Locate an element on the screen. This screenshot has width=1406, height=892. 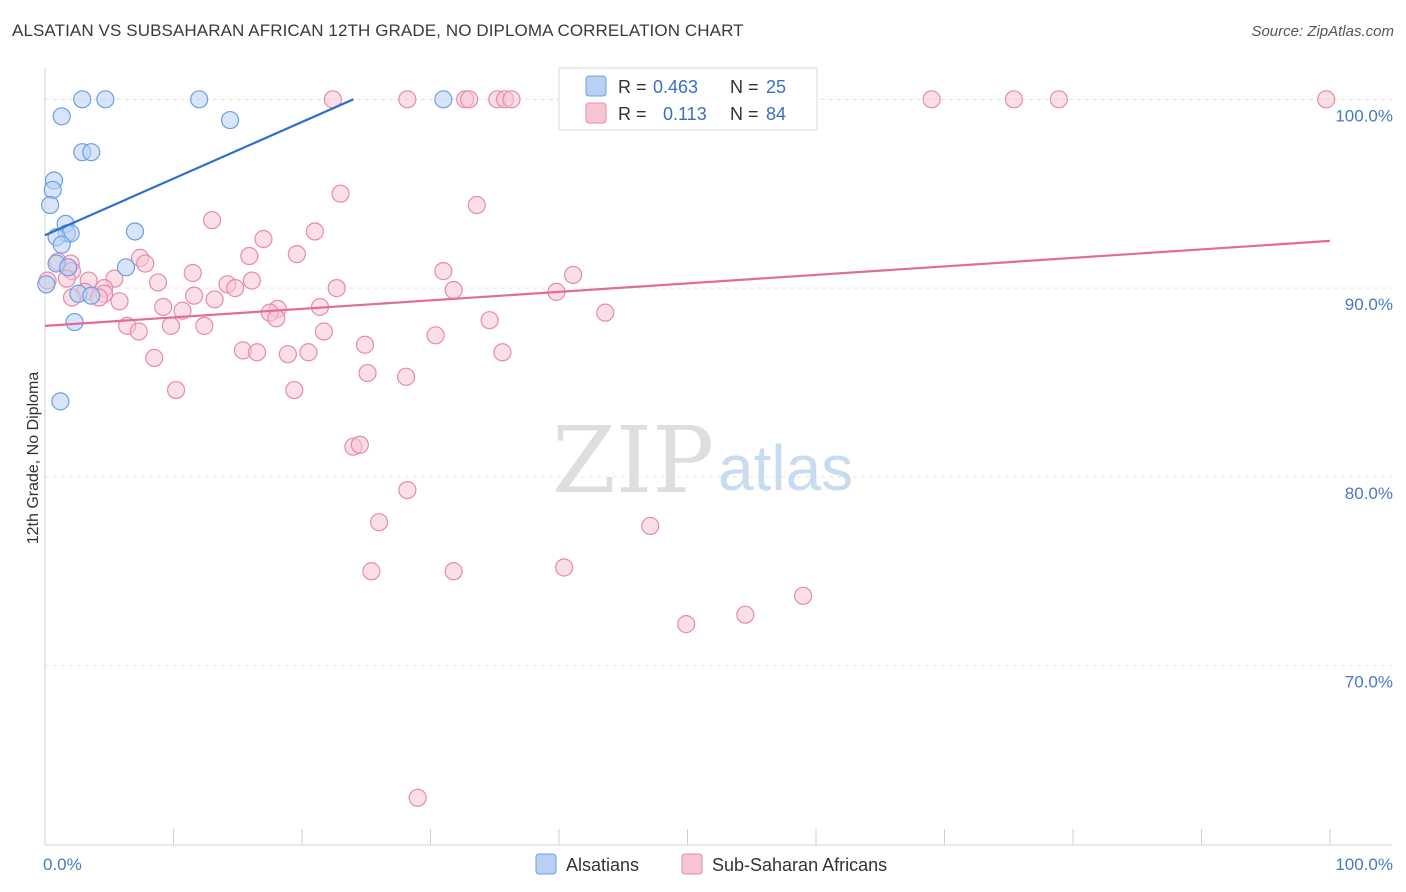
stats-swatch-alsatians is located at coordinates (596, 86).